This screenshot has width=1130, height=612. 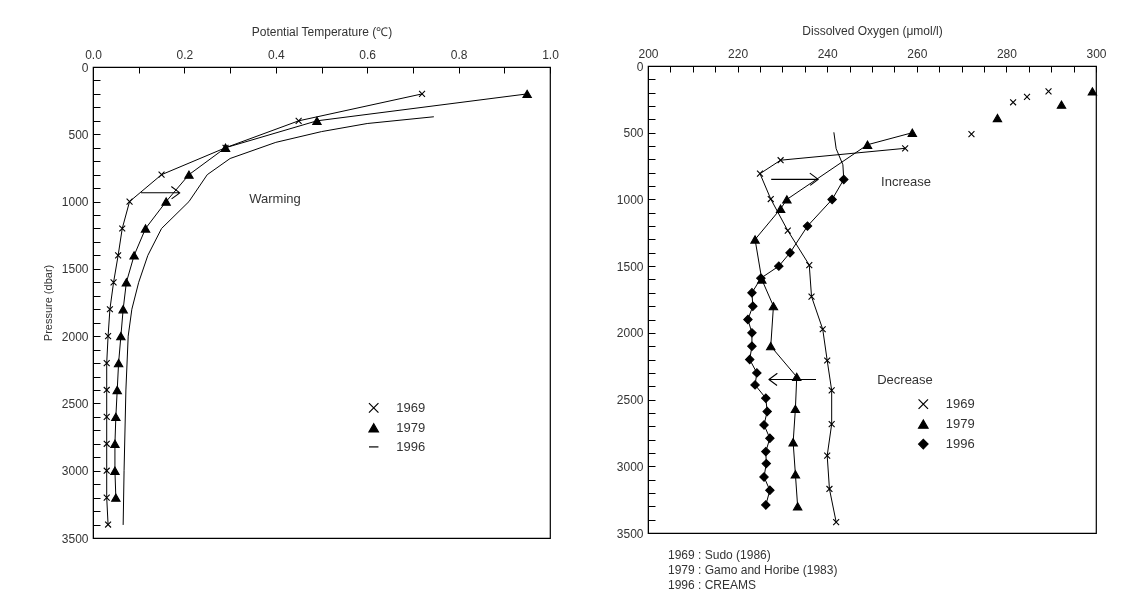 What do you see at coordinates (738, 53) in the screenshot?
I see `x-tick-label: 220` at bounding box center [738, 53].